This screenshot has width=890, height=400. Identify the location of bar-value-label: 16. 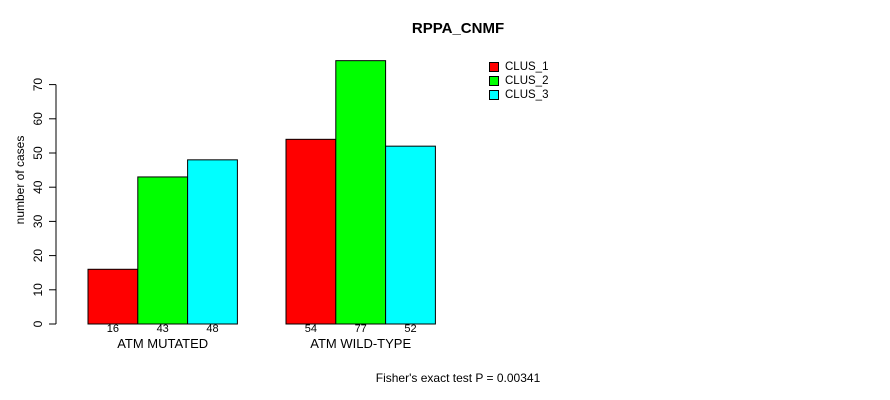
(113, 329).